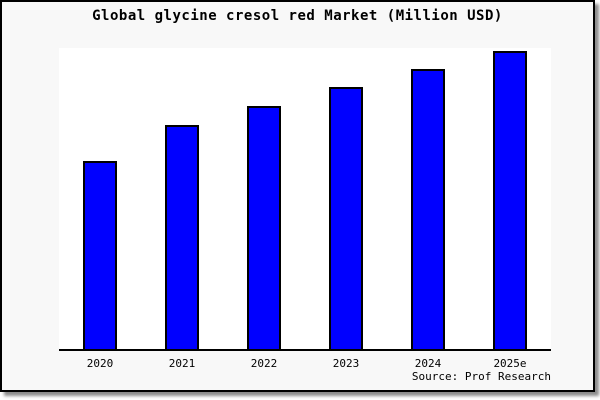 The width and height of the screenshot is (600, 400). What do you see at coordinates (346, 218) in the screenshot?
I see `bar-2023` at bounding box center [346, 218].